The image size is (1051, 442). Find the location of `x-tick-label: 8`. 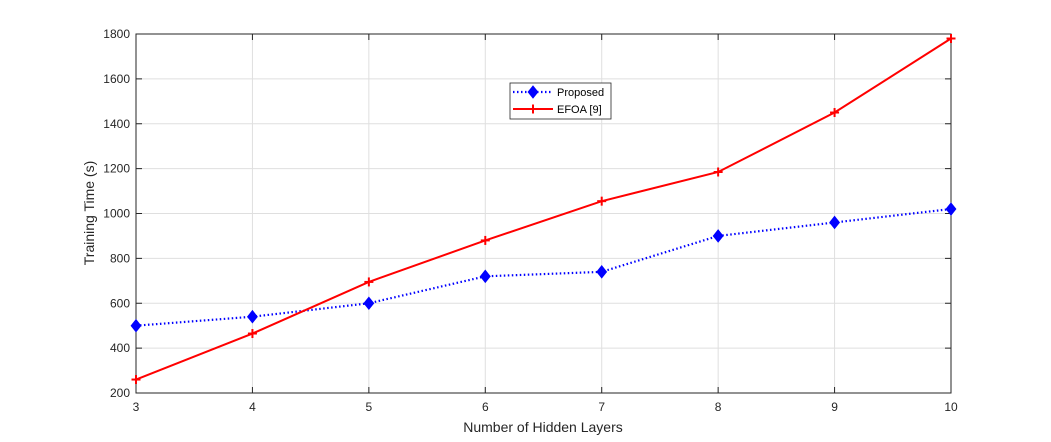

x-tick-label: 8 is located at coordinates (718, 407).